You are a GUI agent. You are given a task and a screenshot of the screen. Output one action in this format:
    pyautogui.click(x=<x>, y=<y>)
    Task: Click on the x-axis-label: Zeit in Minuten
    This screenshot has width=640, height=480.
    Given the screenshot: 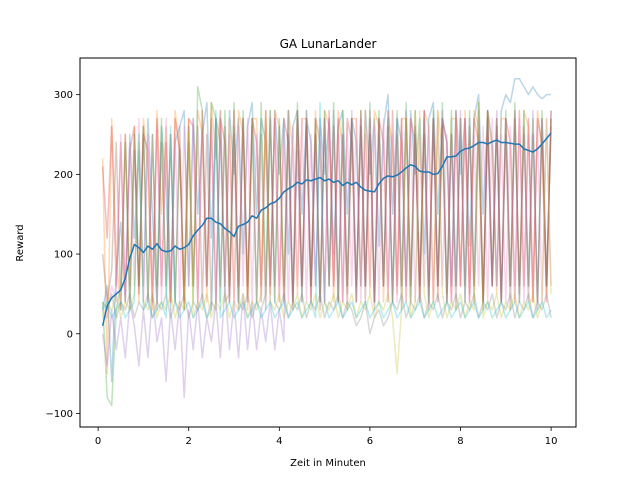 What is the action you would take?
    pyautogui.click(x=328, y=463)
    